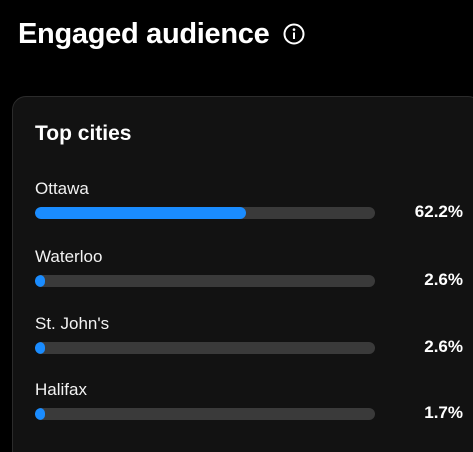 Image resolution: width=473 pixels, height=452 pixels. Describe the element at coordinates (72, 323) in the screenshot. I see `city-name: St. John's` at that location.